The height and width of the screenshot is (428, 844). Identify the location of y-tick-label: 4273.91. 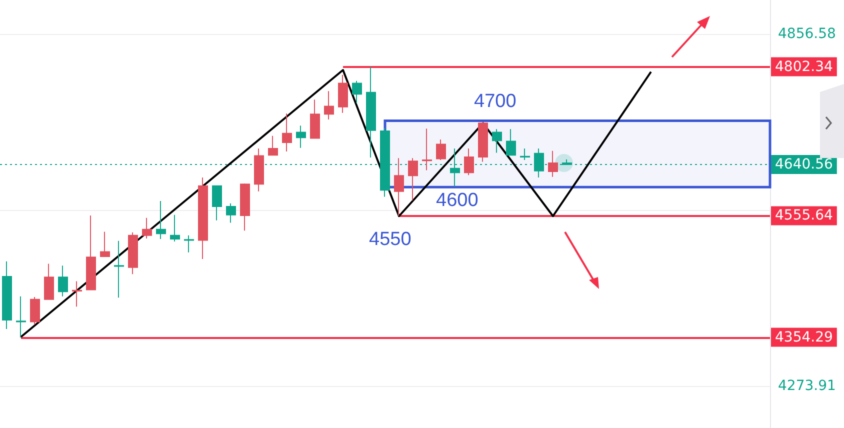
(807, 386).